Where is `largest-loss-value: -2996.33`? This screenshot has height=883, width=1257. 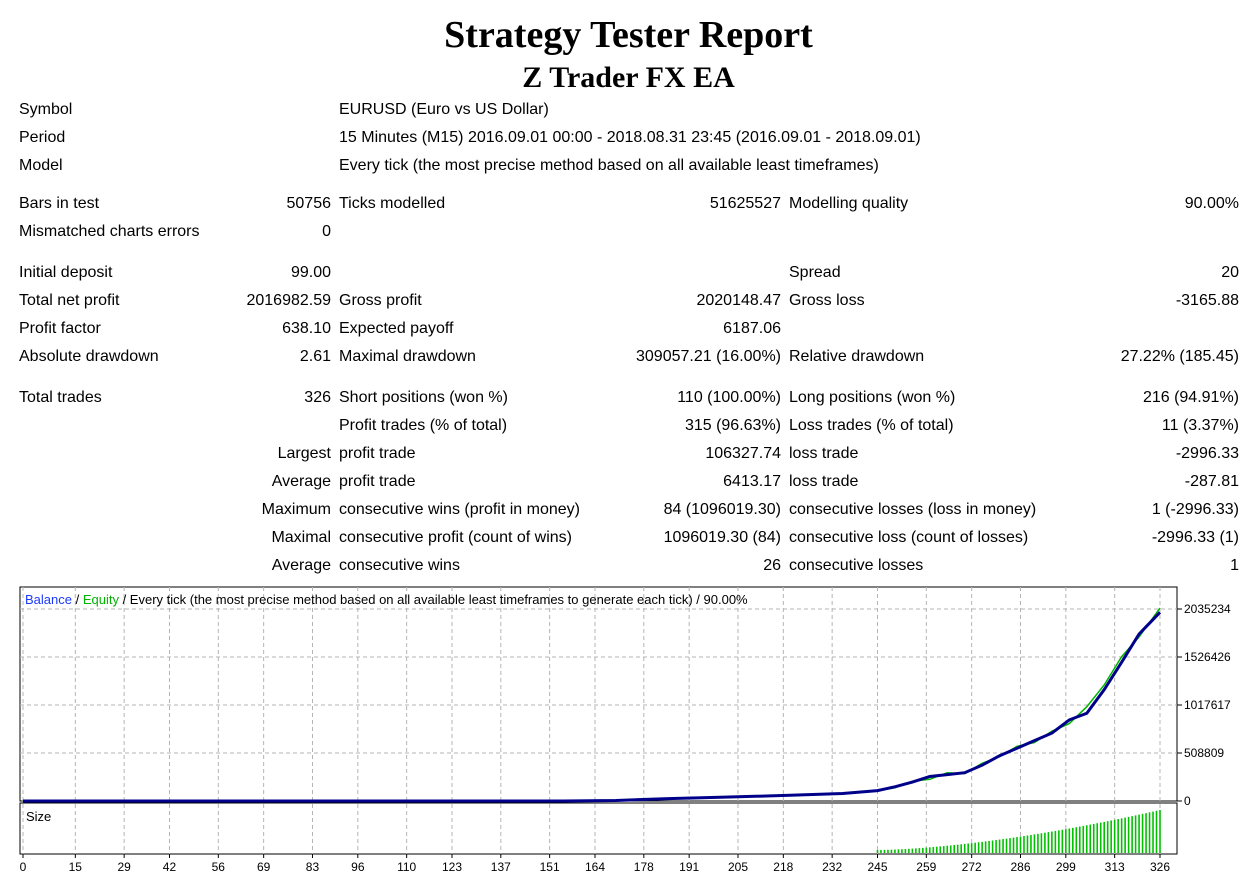 largest-loss-value: -2996.33 is located at coordinates (1207, 453).